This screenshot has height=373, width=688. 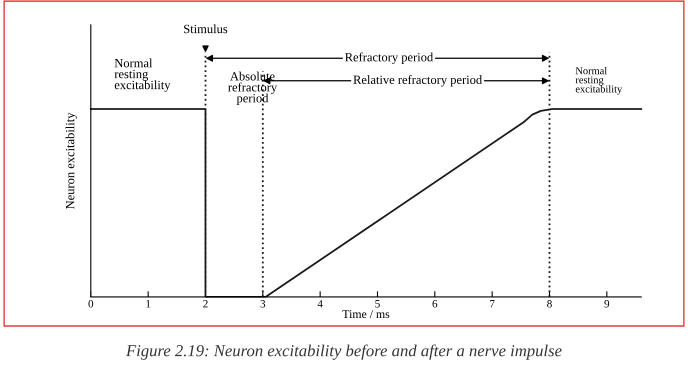 I want to click on x-tick-label: 0, so click(x=91, y=304).